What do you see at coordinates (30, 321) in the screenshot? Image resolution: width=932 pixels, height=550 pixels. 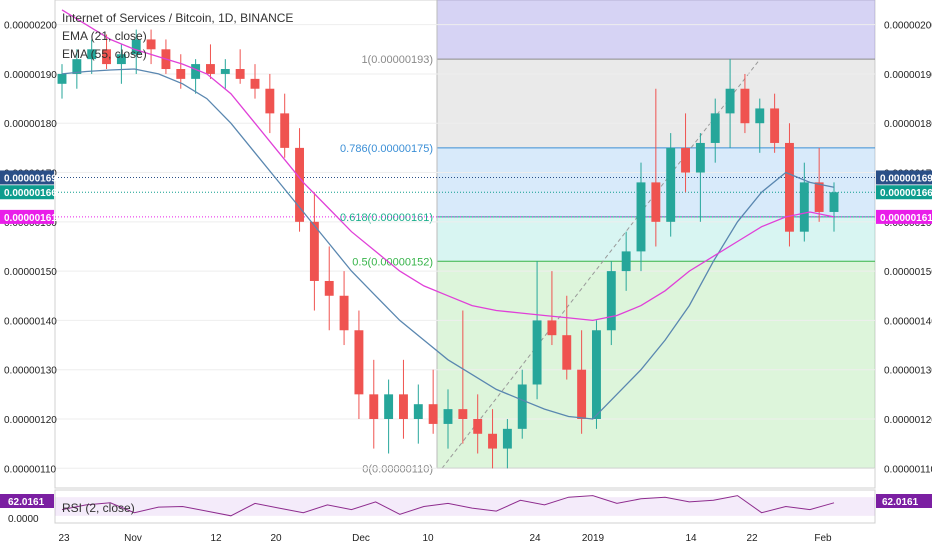 I see `price-tick-left: 0.00000140` at bounding box center [30, 321].